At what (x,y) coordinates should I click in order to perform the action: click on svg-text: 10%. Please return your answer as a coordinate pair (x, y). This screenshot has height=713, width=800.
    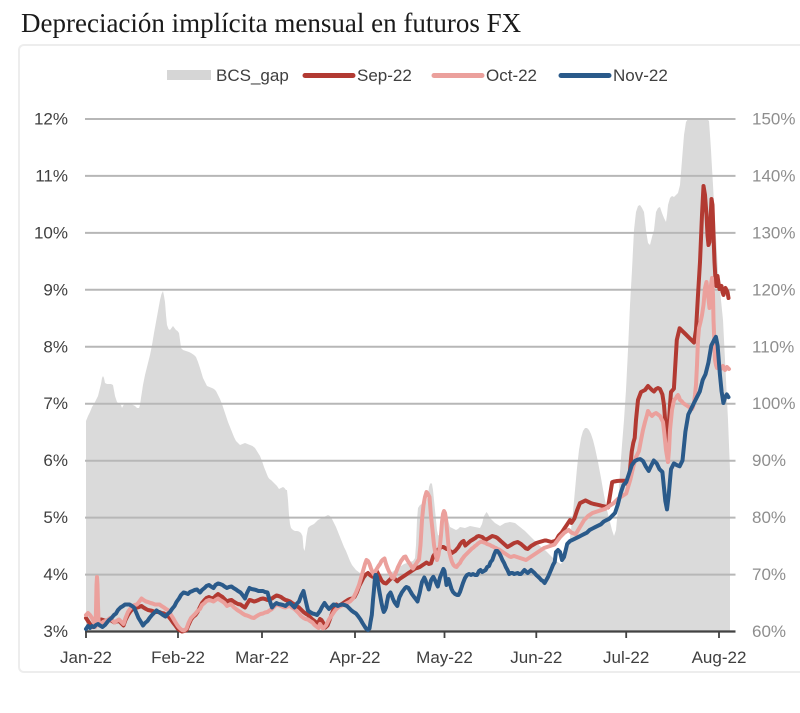
    Looking at the image, I should click on (51, 232).